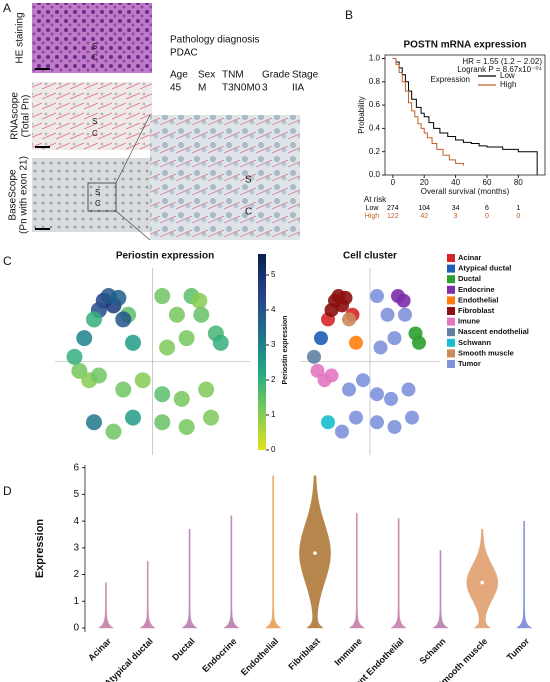 This screenshot has width=550, height=682. Describe the element at coordinates (26, 116) in the screenshot. I see `stain-label: (Total Pn)` at that location.